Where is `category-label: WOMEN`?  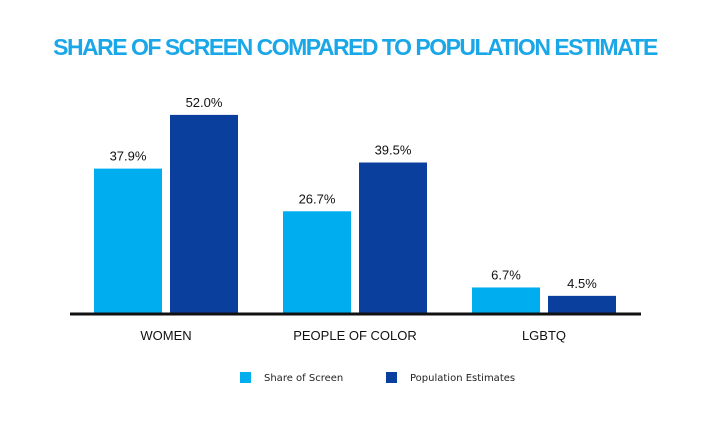 category-label: WOMEN is located at coordinates (165, 335).